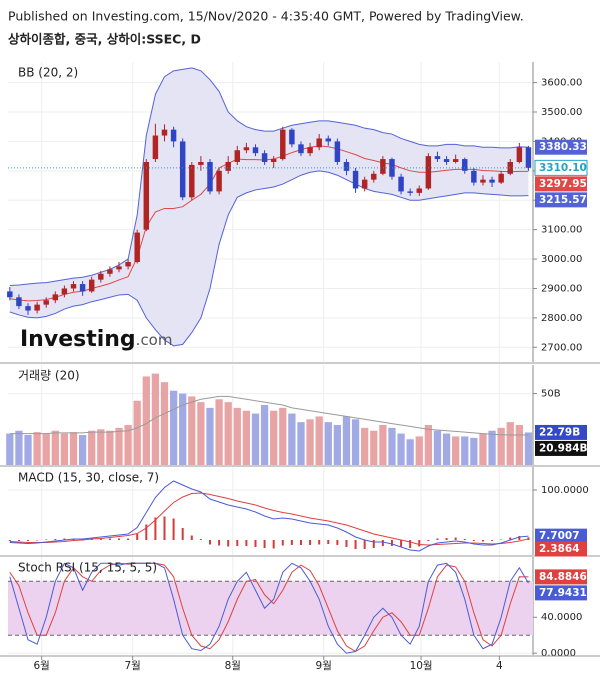 Image resolution: width=600 pixels, height=678 pixels. What do you see at coordinates (563, 168) in the screenshot?
I see `price-tag-label: 3310.10` at bounding box center [563, 168].